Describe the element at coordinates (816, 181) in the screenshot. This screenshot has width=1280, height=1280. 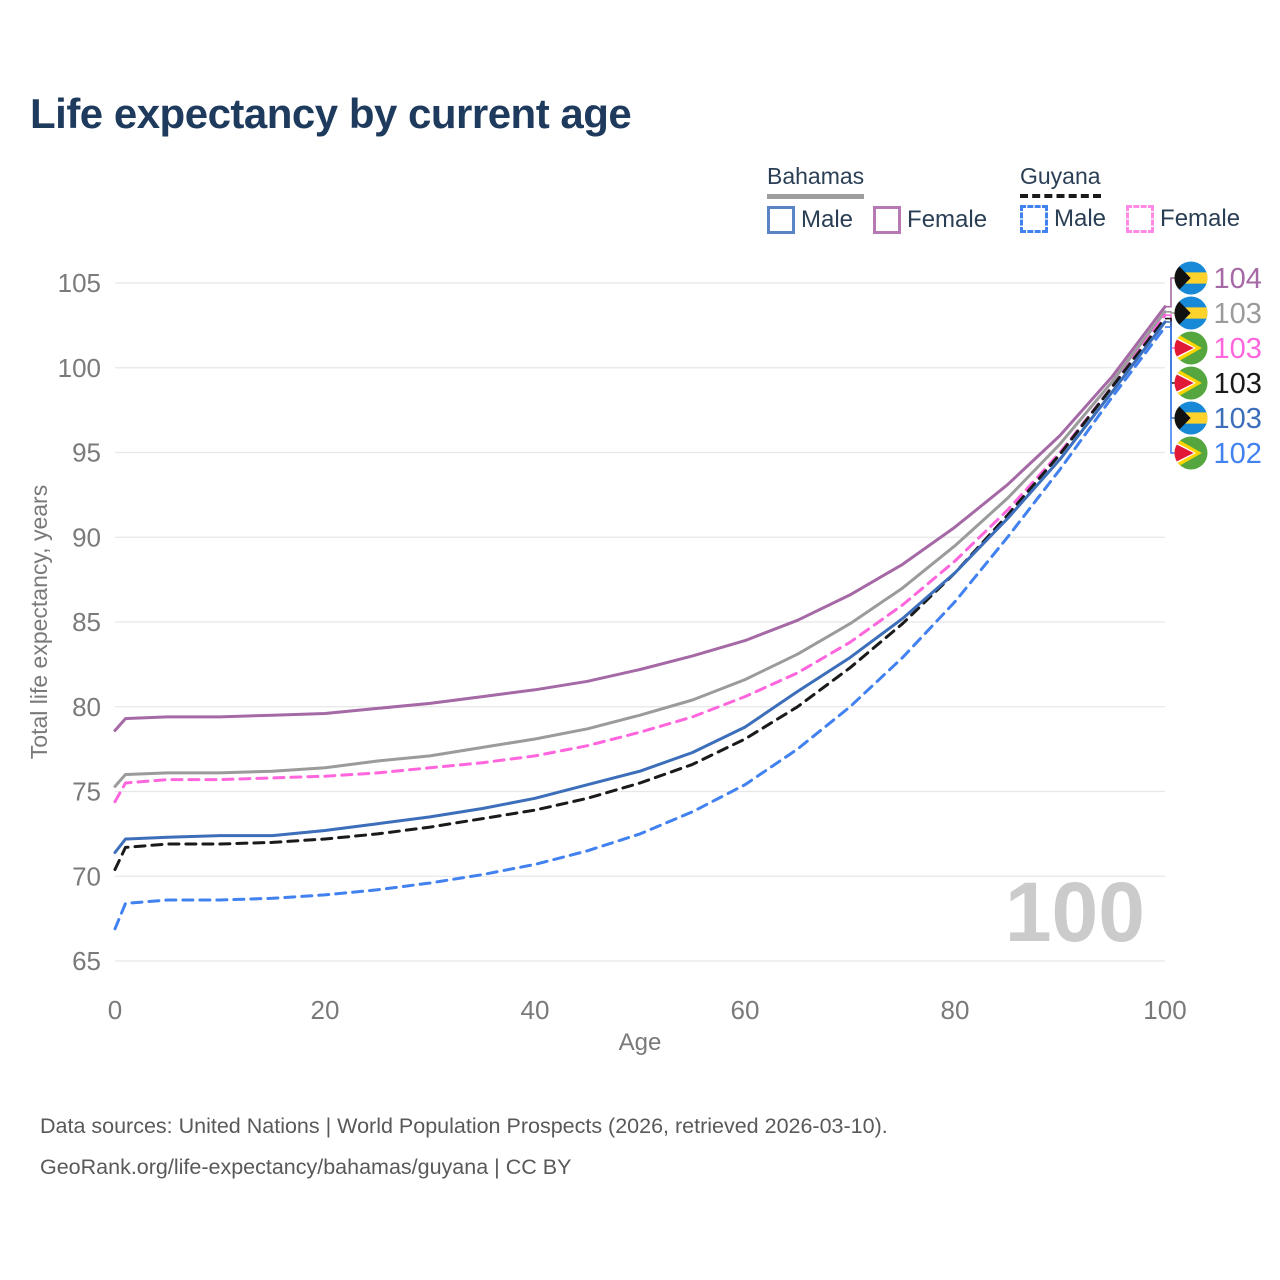
I see `legend-header-bahamas: Bahamas` at that location.